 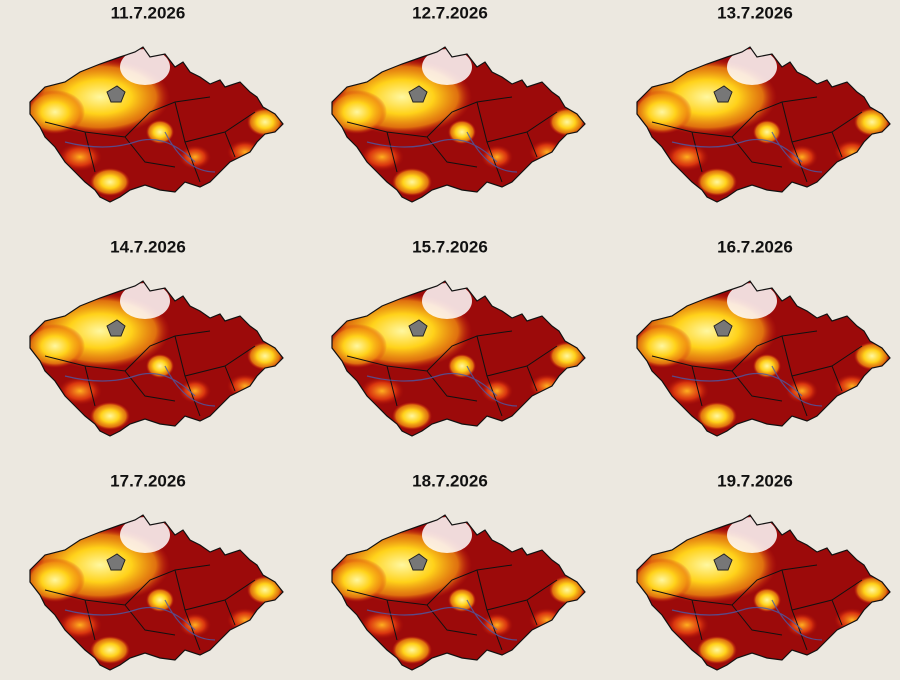 What do you see at coordinates (755, 246) in the screenshot?
I see `panel-date: 16.7.2026` at bounding box center [755, 246].